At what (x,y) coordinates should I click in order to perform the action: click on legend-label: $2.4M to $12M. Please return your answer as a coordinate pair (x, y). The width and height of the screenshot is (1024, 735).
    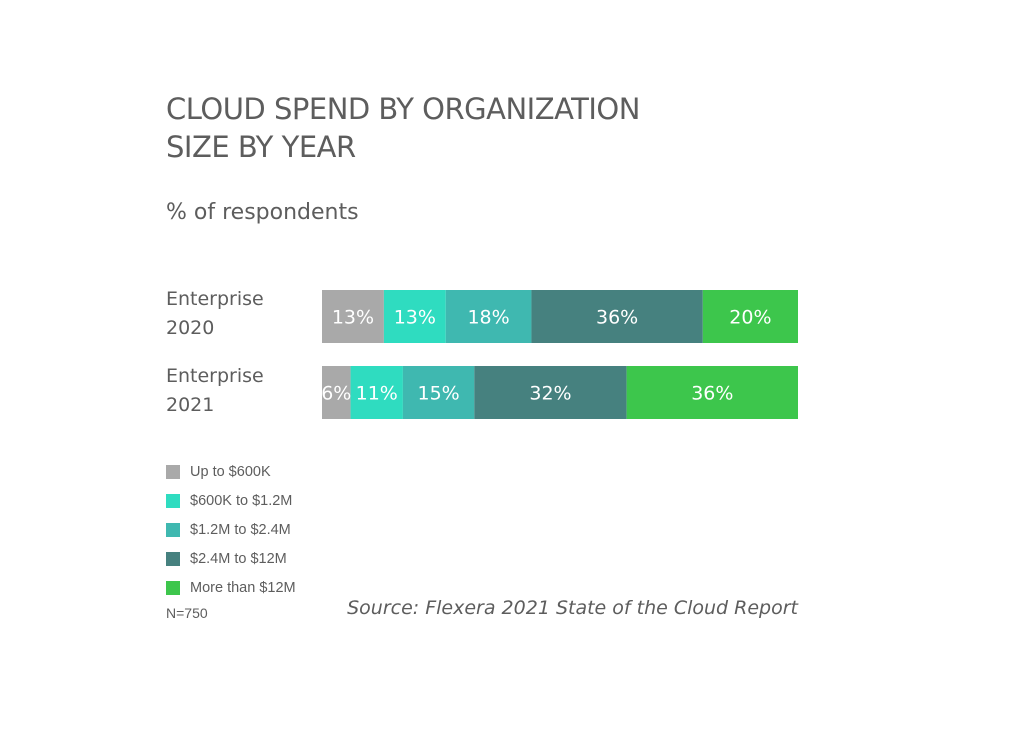
    Looking at the image, I should click on (238, 558).